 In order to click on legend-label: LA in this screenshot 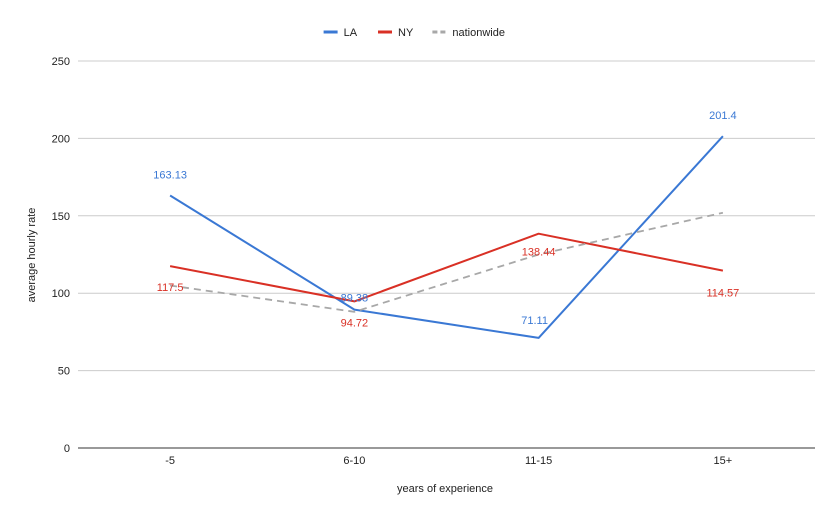, I will do `click(351, 33)`.